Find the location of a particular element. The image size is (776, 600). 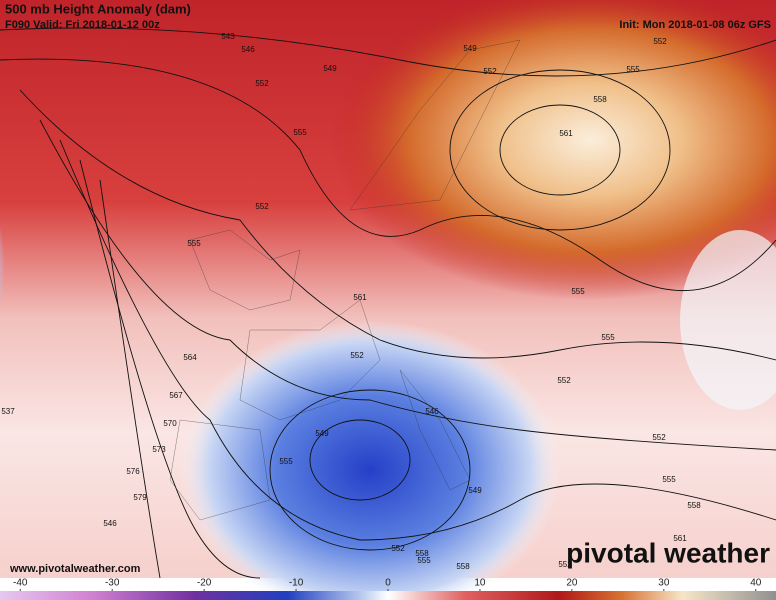

colorbar-tick-label: 10 is located at coordinates (480, 583).